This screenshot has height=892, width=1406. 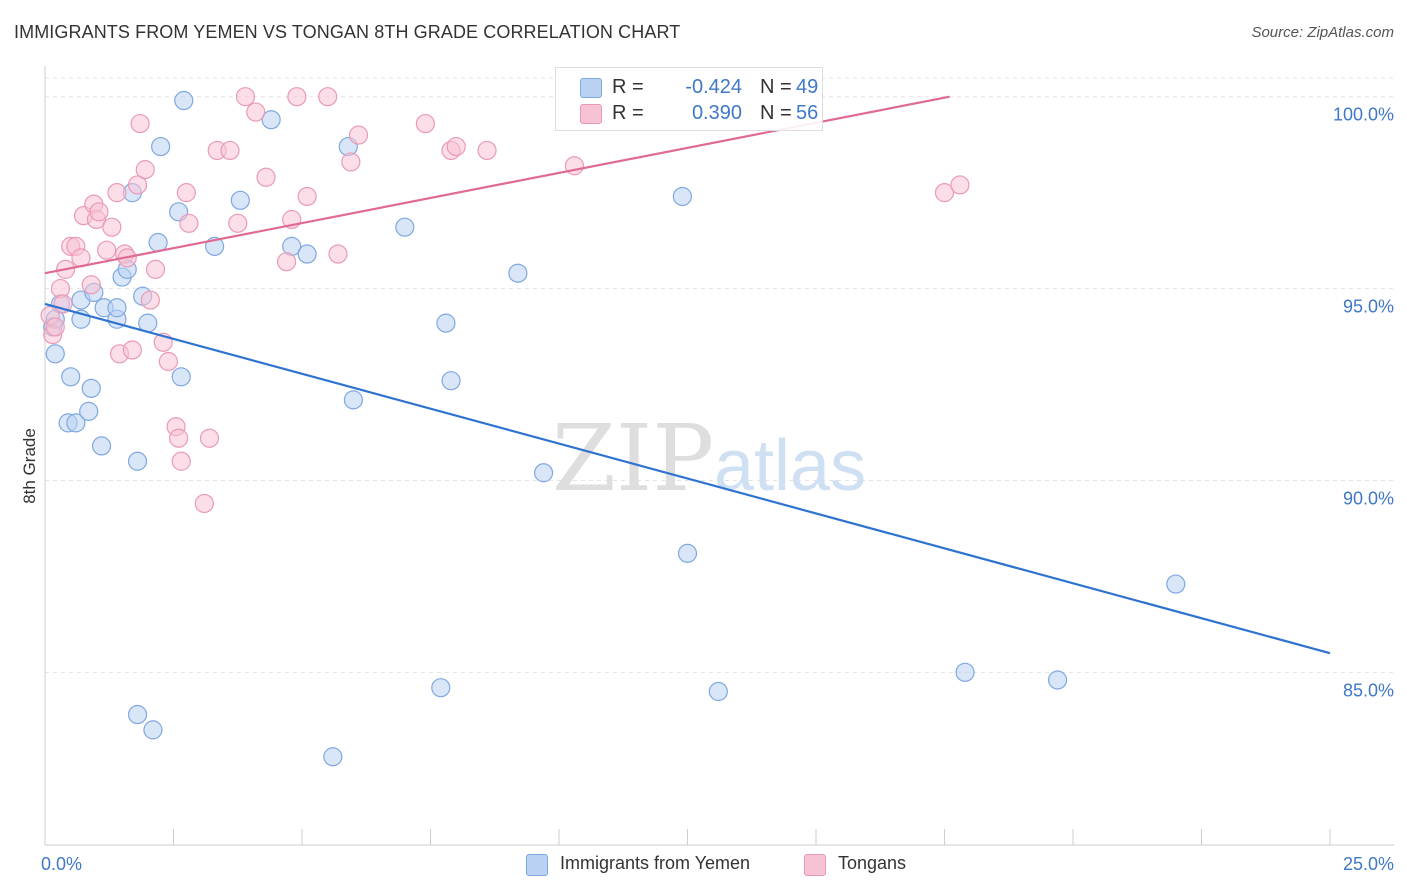 What do you see at coordinates (1368, 864) in the screenshot?
I see `x-tick-label: 25.0%` at bounding box center [1368, 864].